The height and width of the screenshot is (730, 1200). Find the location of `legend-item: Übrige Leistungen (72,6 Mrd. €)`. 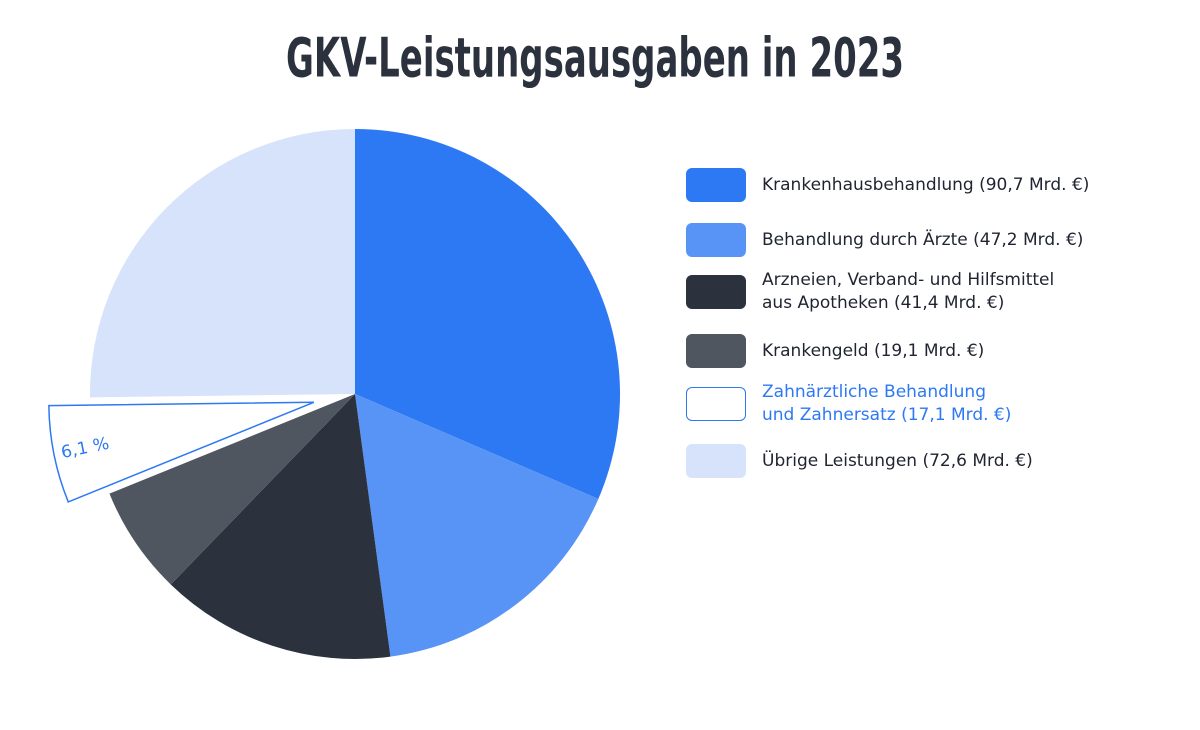

legend-item: Übrige Leistungen (72,6 Mrd. €) is located at coordinates (926, 461).